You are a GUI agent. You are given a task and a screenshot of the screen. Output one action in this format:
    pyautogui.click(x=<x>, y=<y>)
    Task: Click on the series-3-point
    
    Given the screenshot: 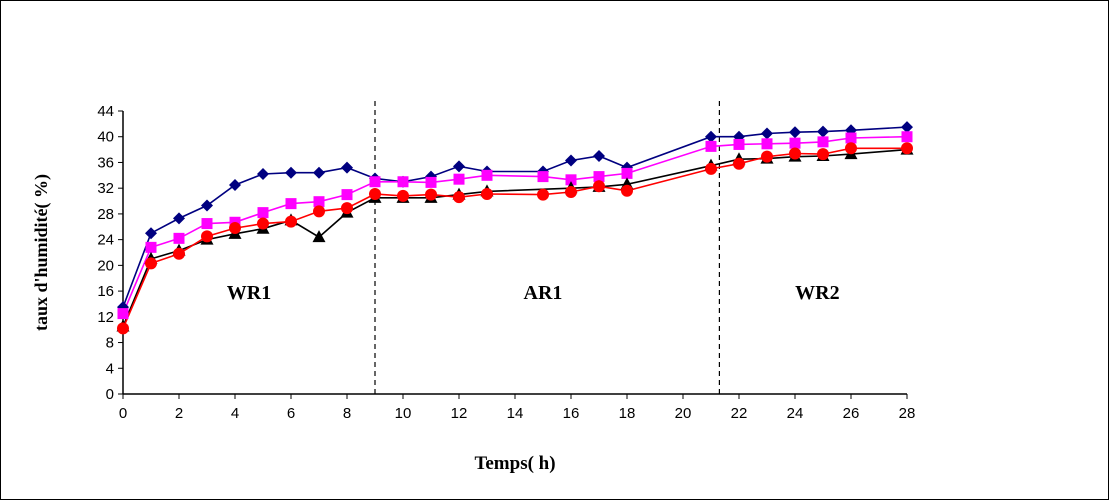 What is the action you would take?
    pyautogui.click(x=319, y=236)
    